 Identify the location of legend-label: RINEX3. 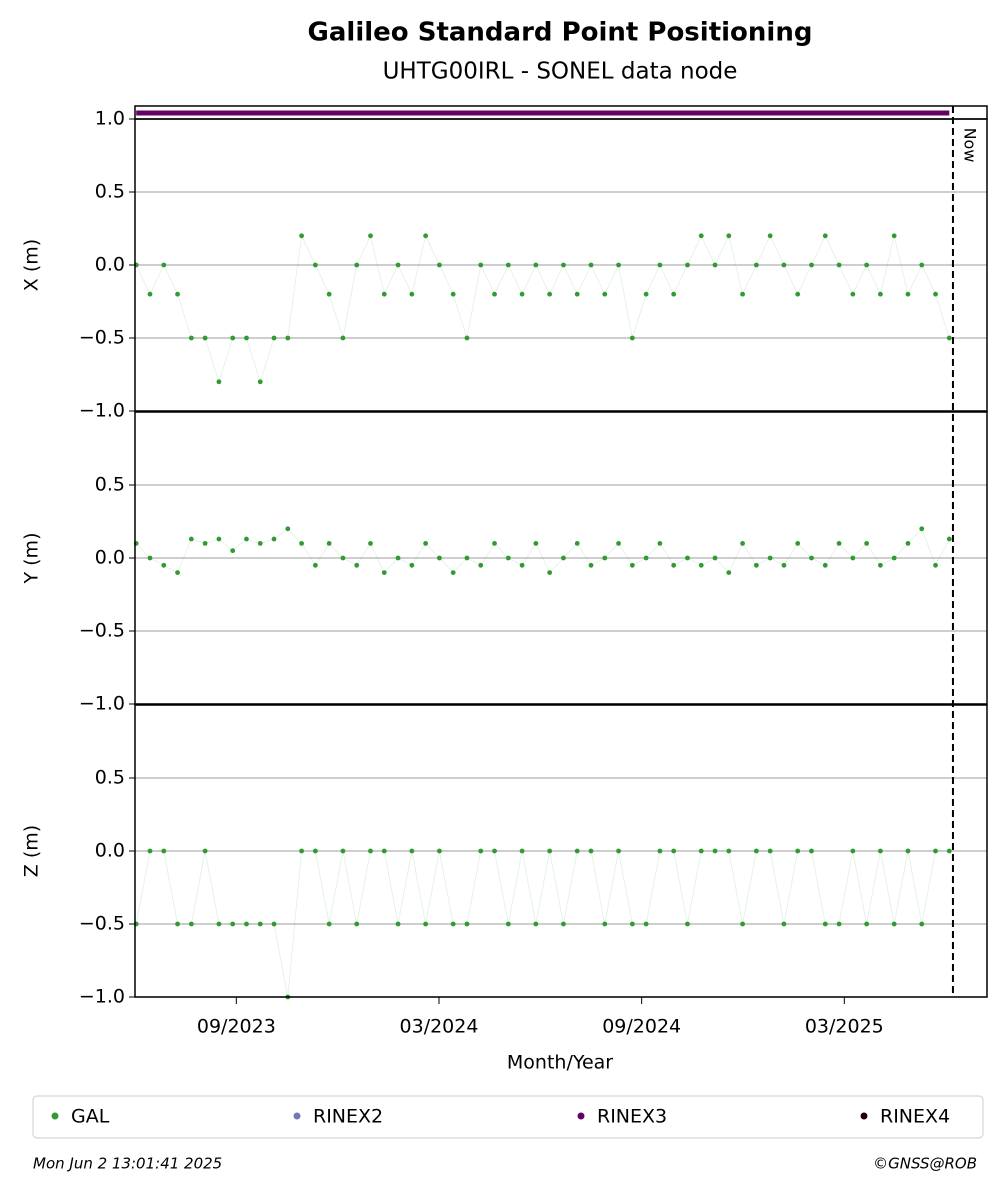
(632, 1117).